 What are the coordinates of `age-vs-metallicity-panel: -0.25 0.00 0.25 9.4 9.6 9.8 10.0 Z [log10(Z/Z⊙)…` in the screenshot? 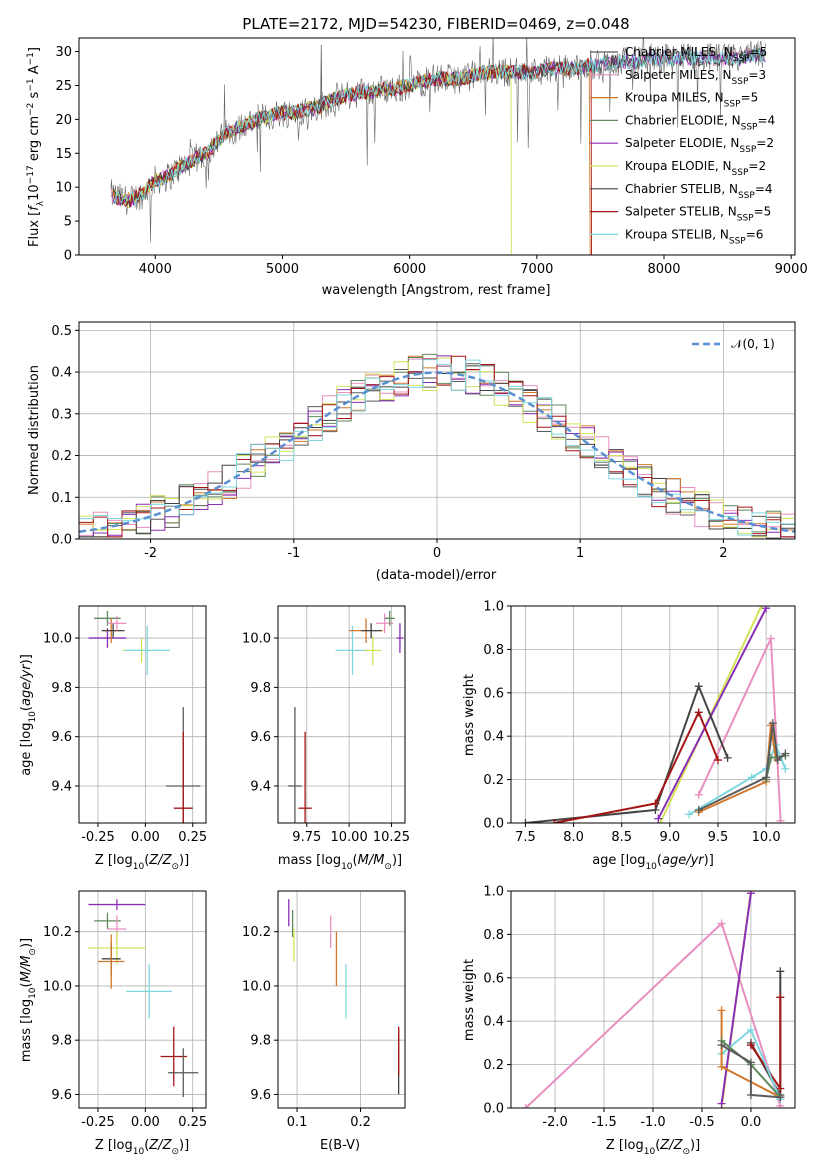 It's located at (113, 738).